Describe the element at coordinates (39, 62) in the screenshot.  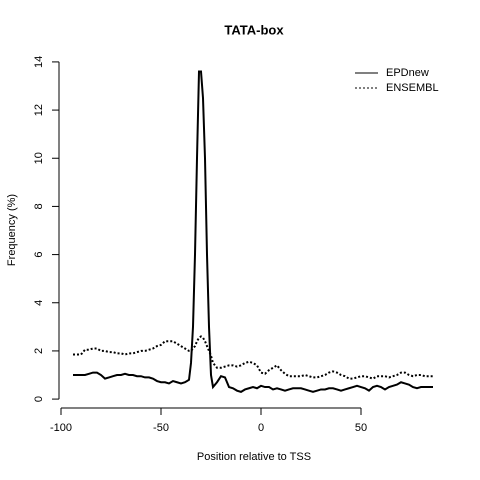
I see `y-tick-label: 14` at that location.